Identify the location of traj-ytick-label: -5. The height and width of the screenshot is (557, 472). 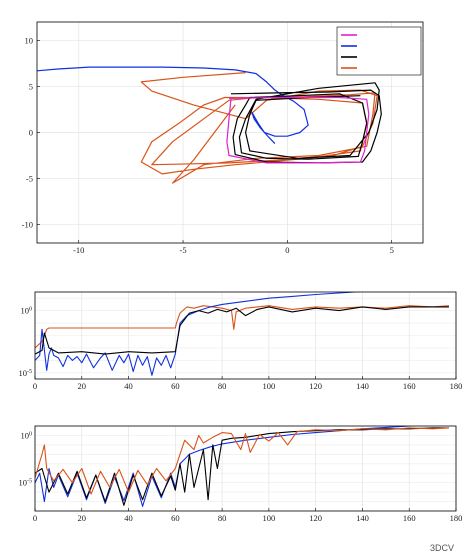
(29, 179).